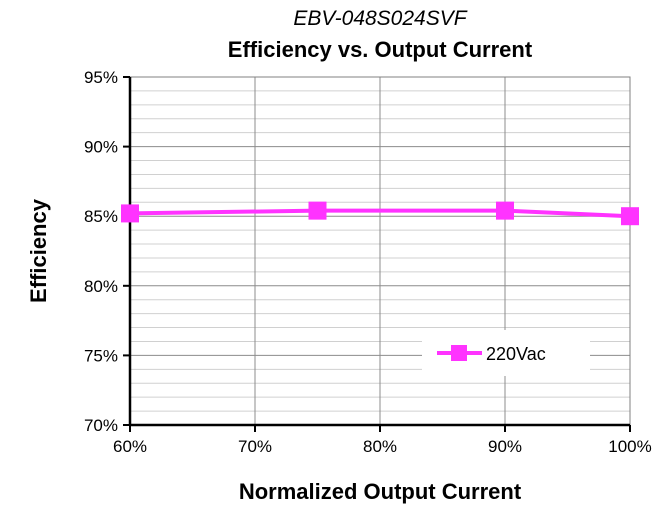  I want to click on y-tick-label: 85%, so click(101, 216).